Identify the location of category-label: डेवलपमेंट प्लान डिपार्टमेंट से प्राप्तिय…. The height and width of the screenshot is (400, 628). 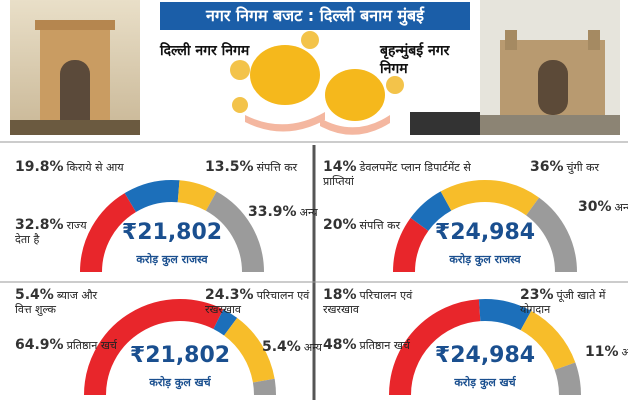
(397, 174).